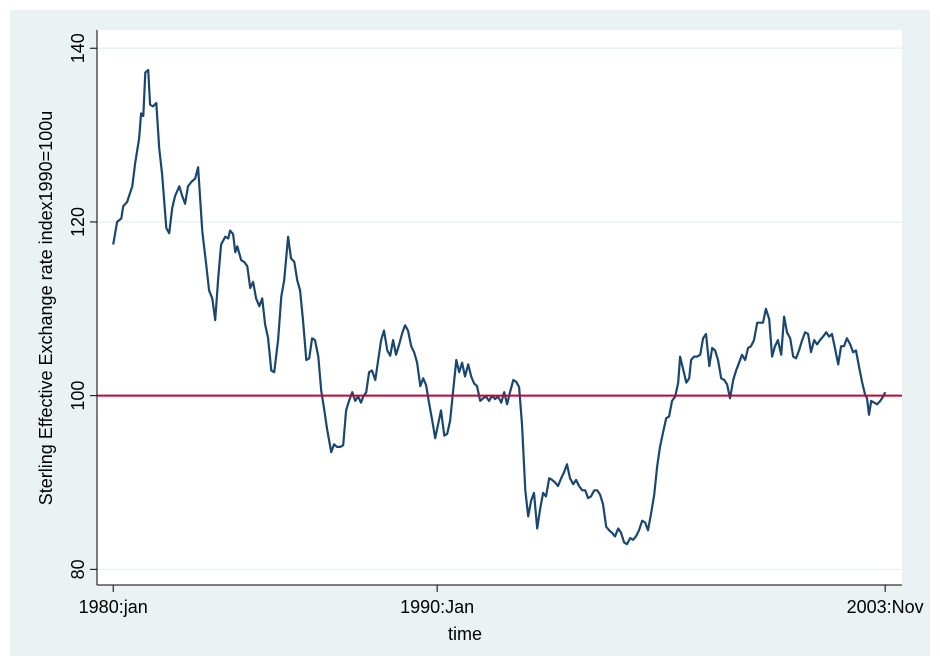 This screenshot has width=940, height=671. I want to click on y-tick-label: 100, so click(78, 396).